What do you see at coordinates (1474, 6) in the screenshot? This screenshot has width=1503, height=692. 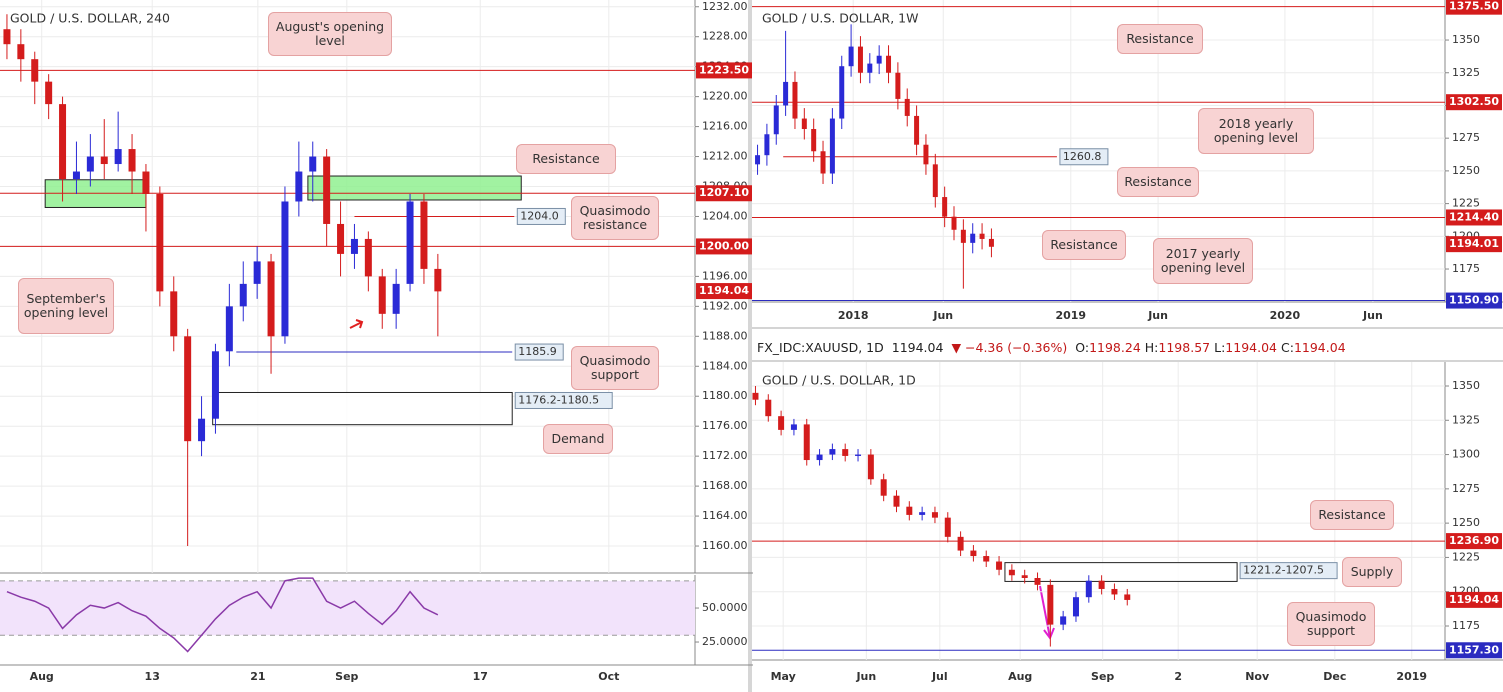 I see `axis-tag-label: 1375.50` at bounding box center [1474, 6].